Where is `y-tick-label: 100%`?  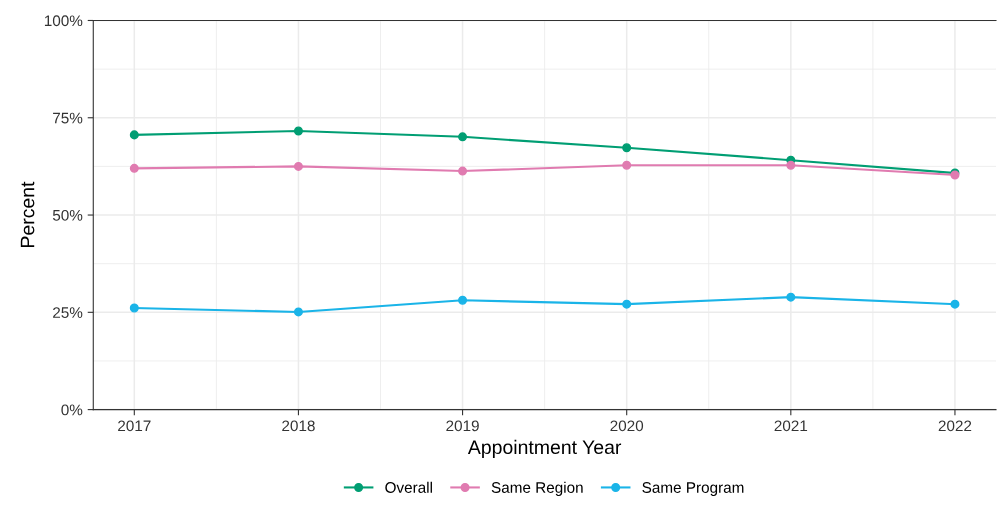
y-tick-label: 100% is located at coordinates (63, 21).